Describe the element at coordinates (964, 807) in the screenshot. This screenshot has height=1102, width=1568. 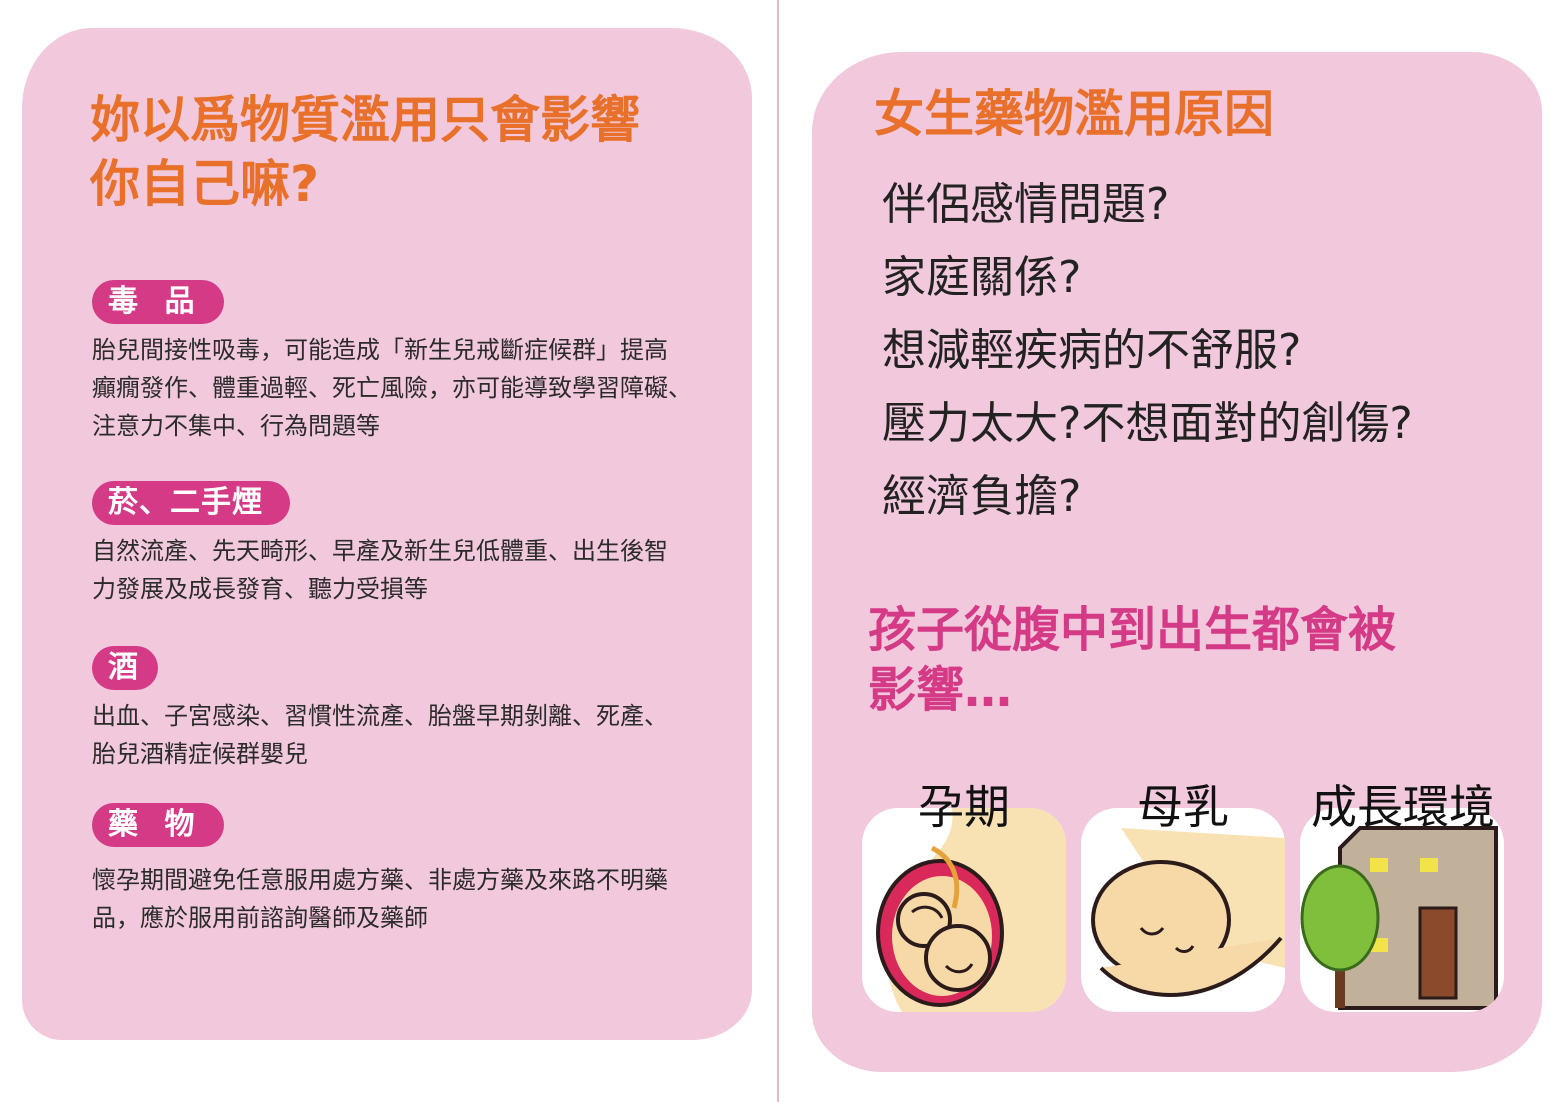
I see `label-pregnancy: 孕期` at that location.